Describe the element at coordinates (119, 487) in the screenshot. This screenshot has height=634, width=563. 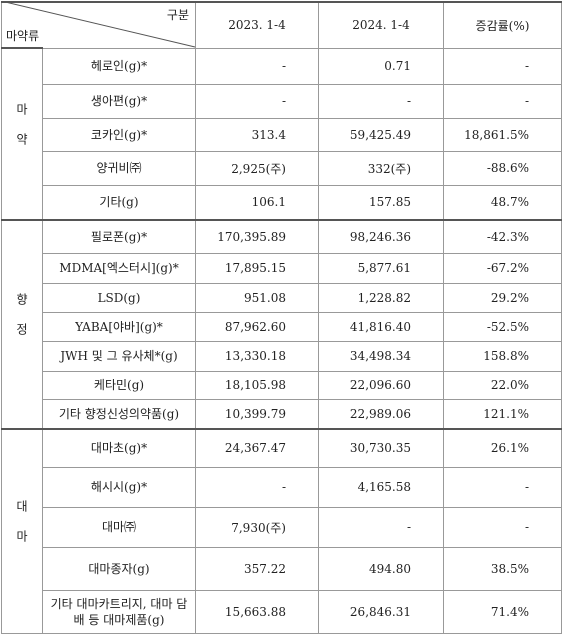
I see `item-cell: 해시시(g)*` at that location.